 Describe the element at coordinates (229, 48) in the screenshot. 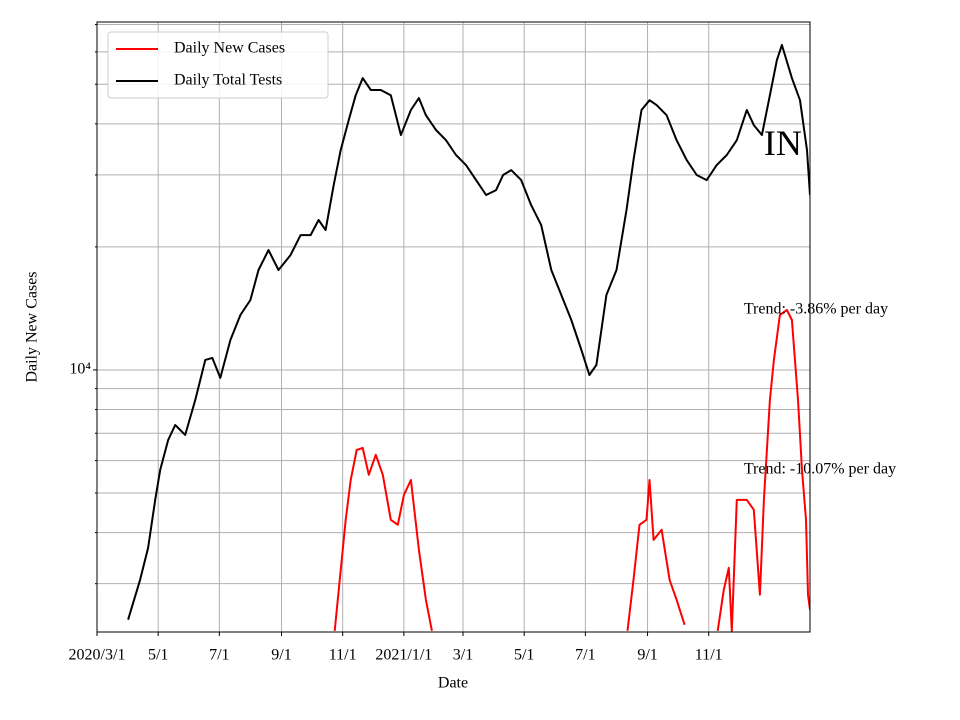

I see `legend-label: Daily New Cases` at that location.